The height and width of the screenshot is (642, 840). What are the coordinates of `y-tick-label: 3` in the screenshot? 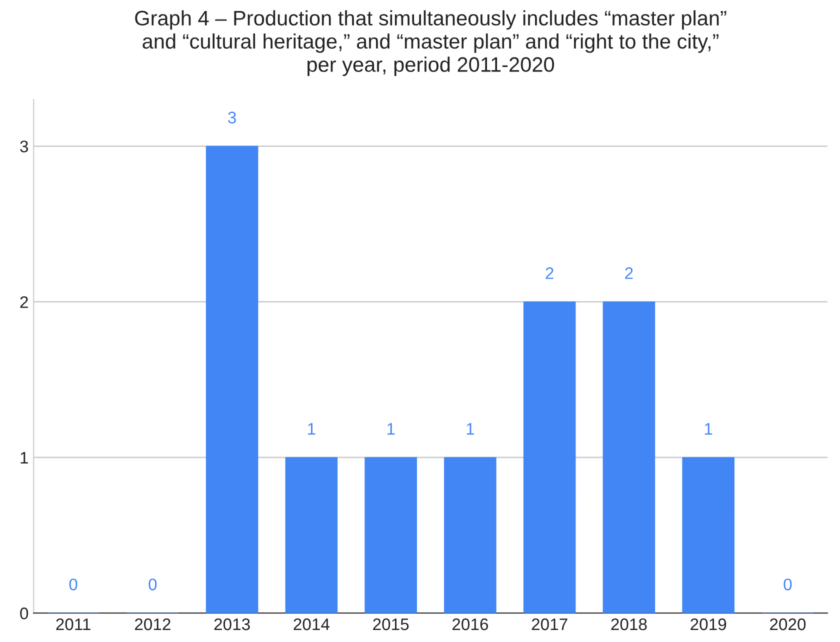 It's located at (24, 146).